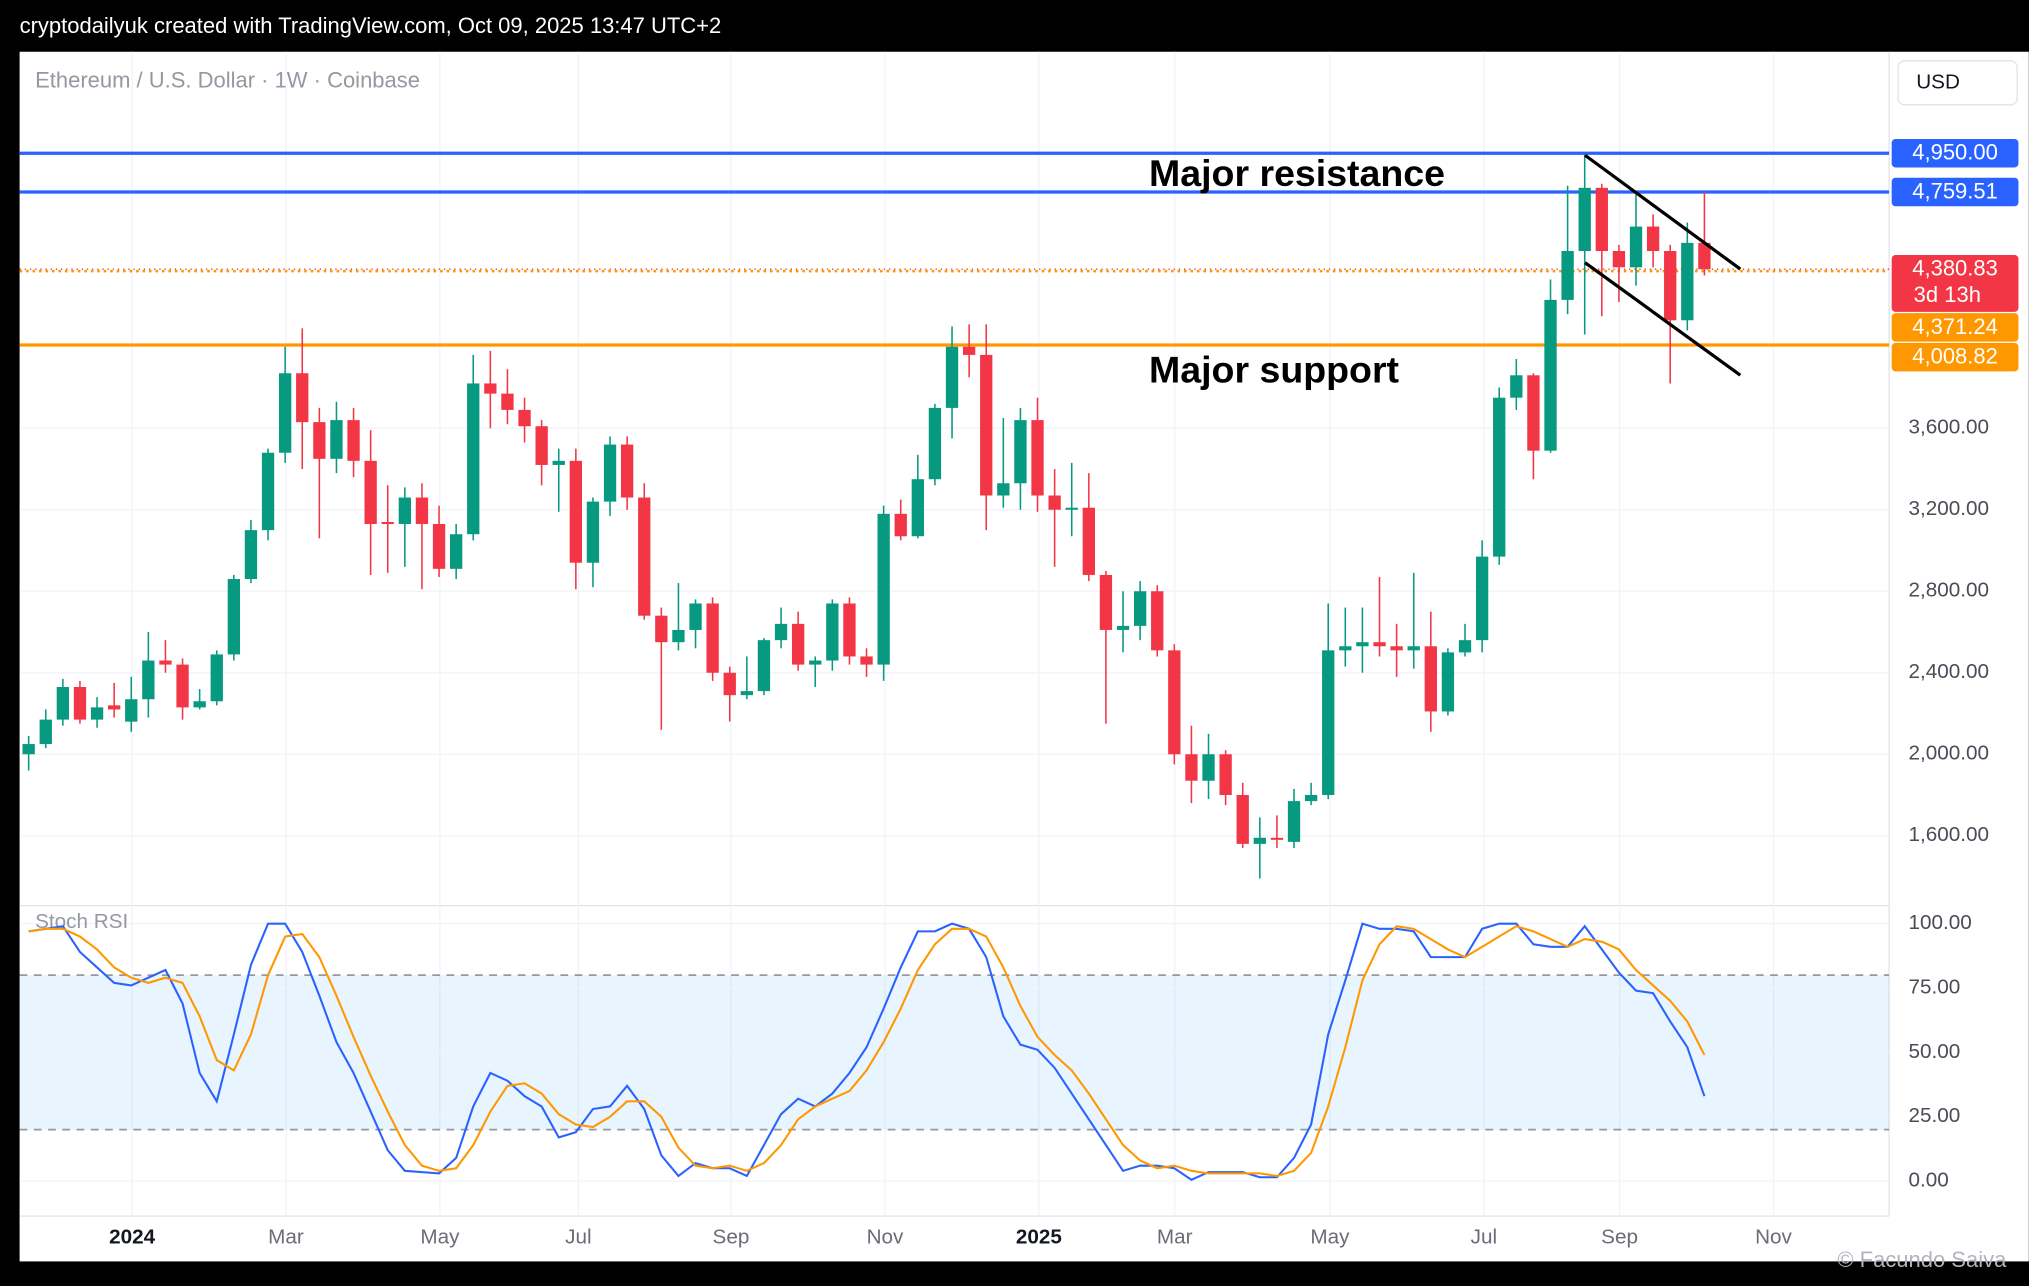 This screenshot has width=2029, height=1286. I want to click on x-tick-label: Mar, so click(286, 1237).